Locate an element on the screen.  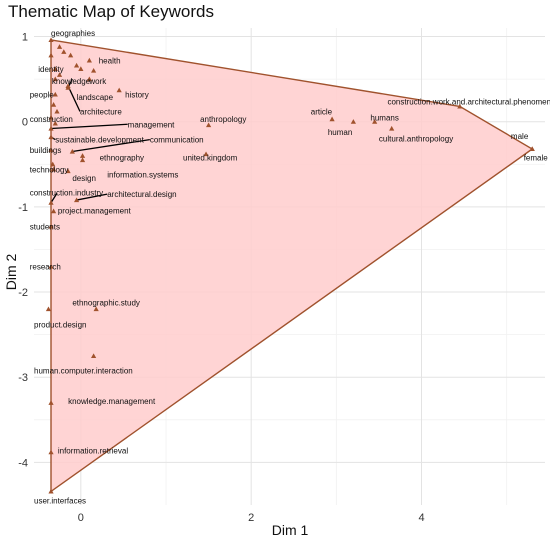
x-tick-label: 0 is located at coordinates (81, 518).